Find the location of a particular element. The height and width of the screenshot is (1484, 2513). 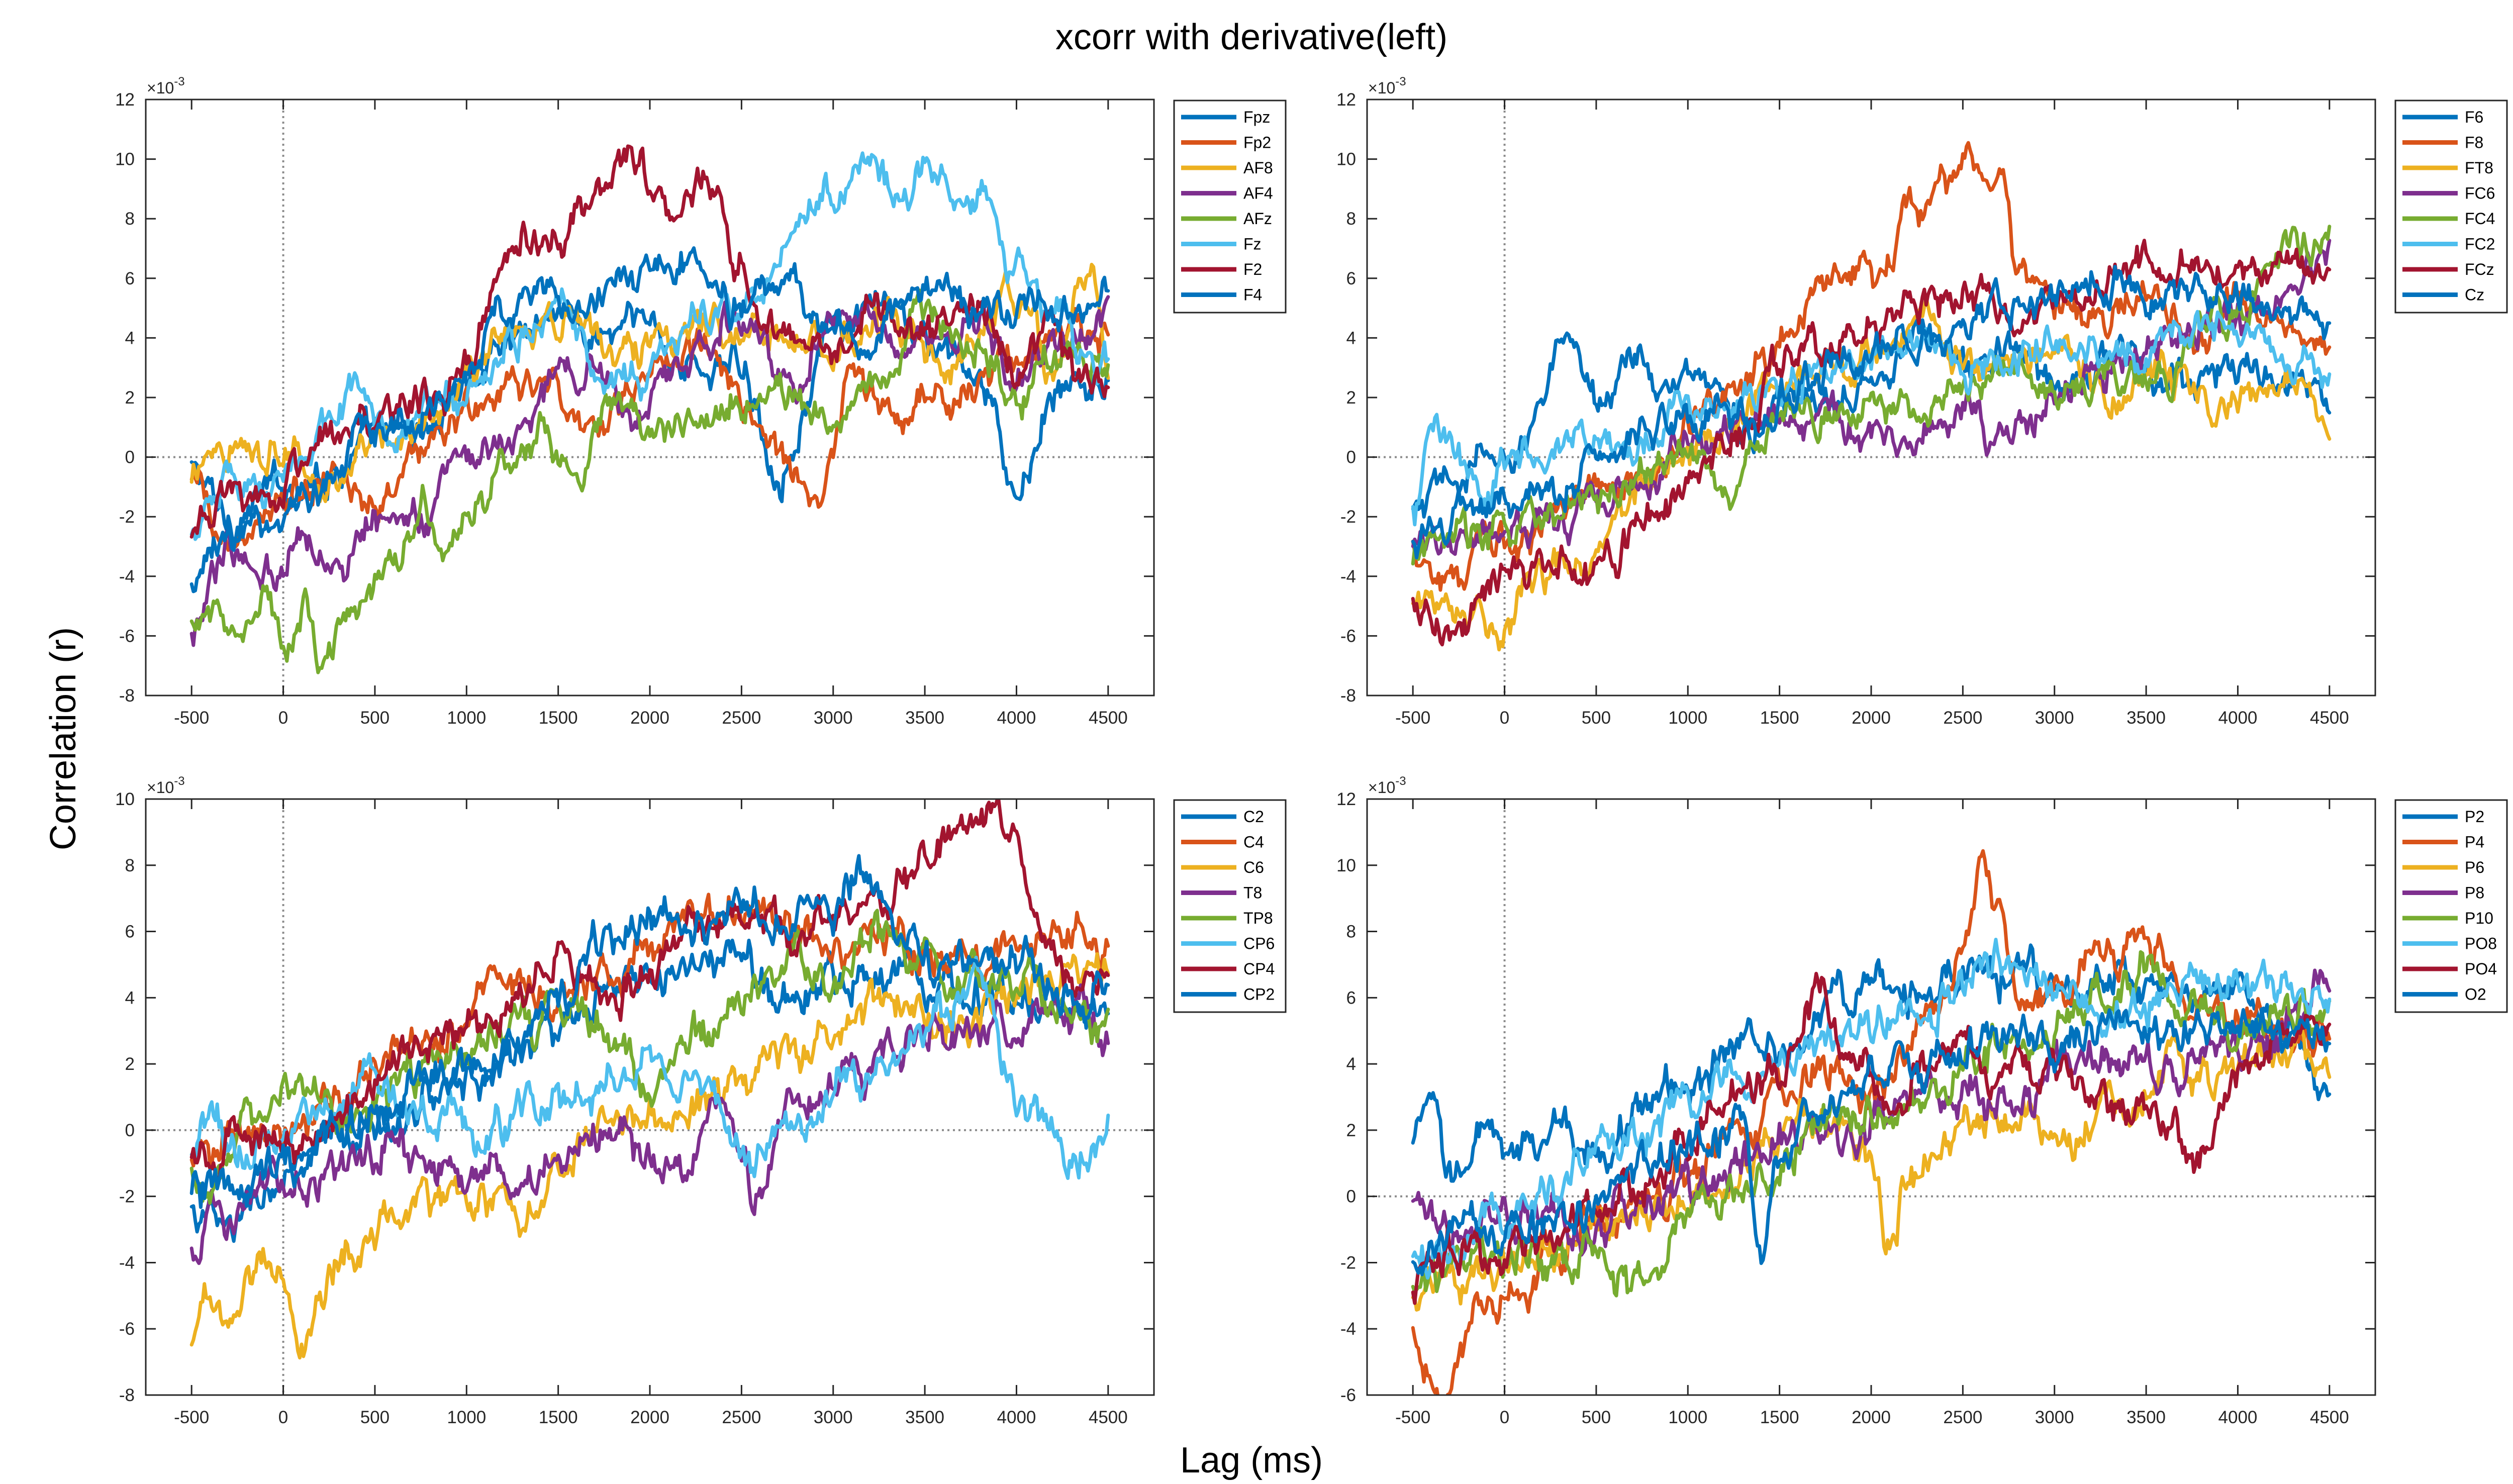

y-axis-label: Correlation (r) is located at coordinates (63, 739).